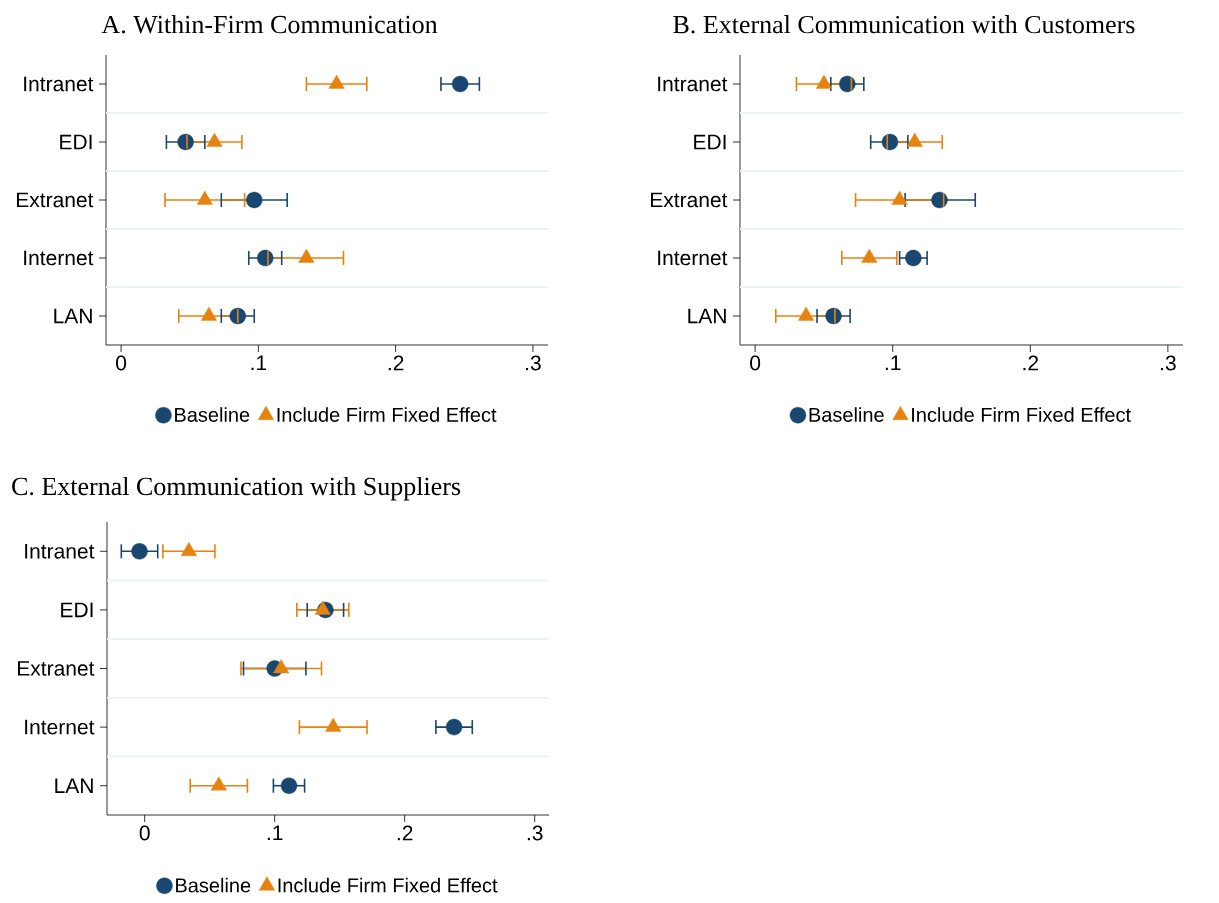 The width and height of the screenshot is (1219, 903). I want to click on chart-title: A. Within-Firm Communication, so click(269, 24).